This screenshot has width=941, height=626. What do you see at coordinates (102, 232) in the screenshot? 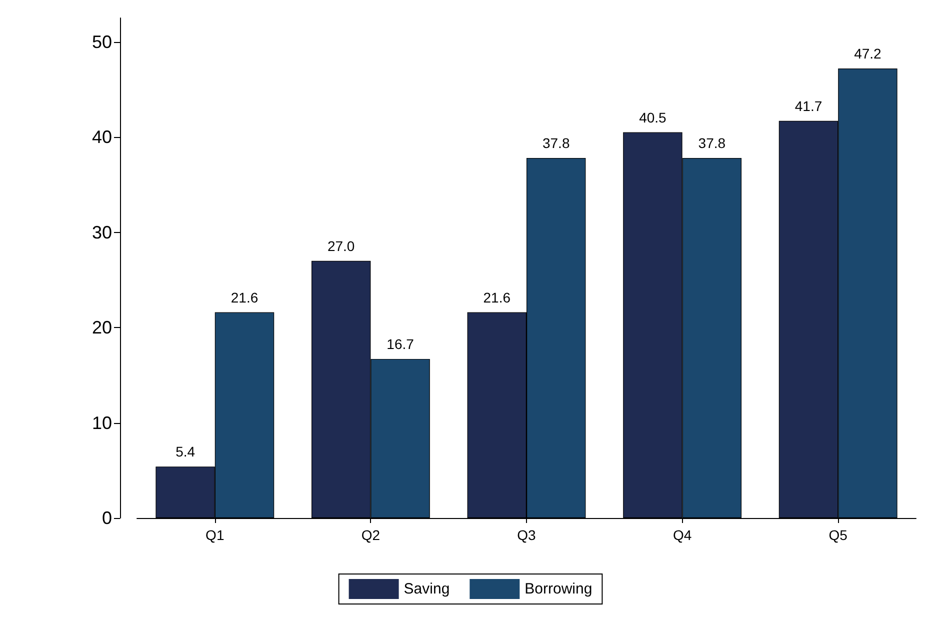
I see `y-tick-label: 30` at bounding box center [102, 232].